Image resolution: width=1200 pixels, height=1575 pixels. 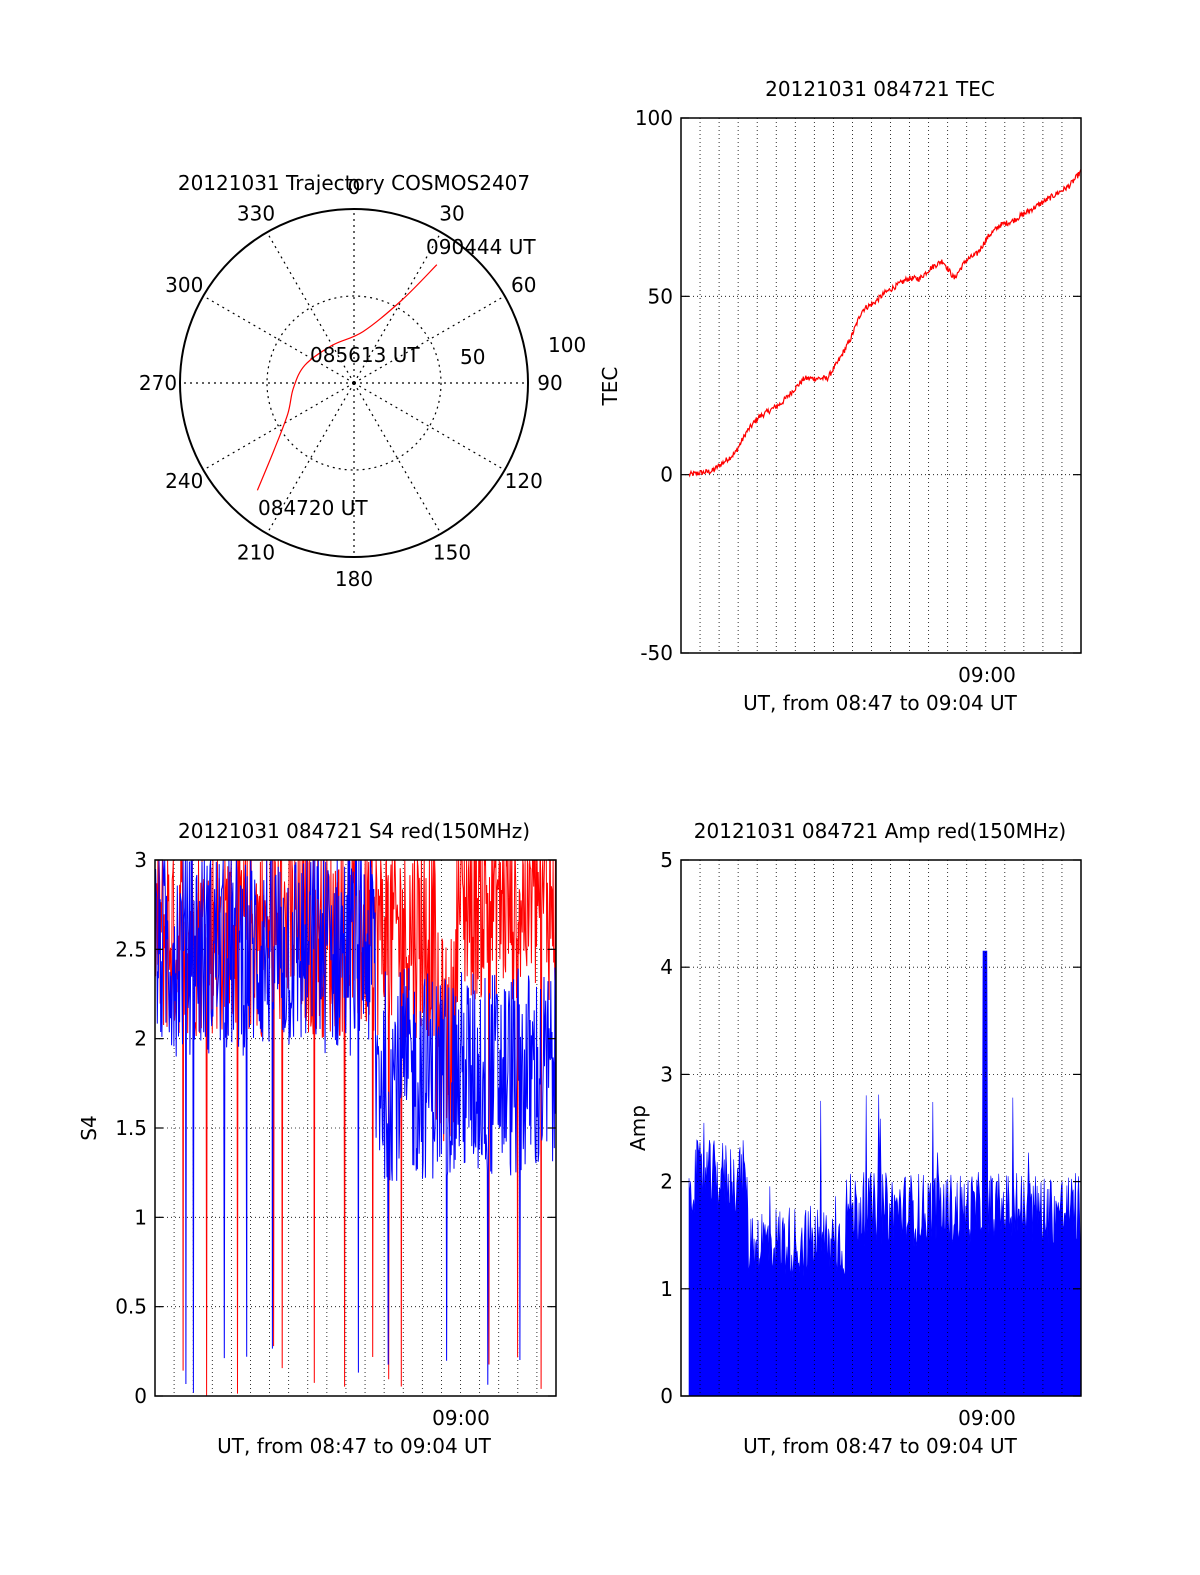 I want to click on tec-plot-frame, so click(x=881, y=385).